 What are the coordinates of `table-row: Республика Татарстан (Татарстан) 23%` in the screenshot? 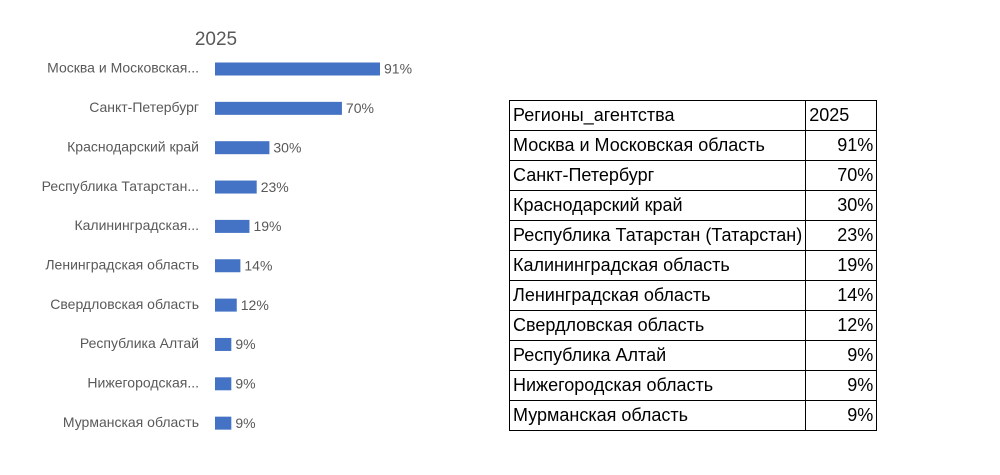 It's located at (693, 235).